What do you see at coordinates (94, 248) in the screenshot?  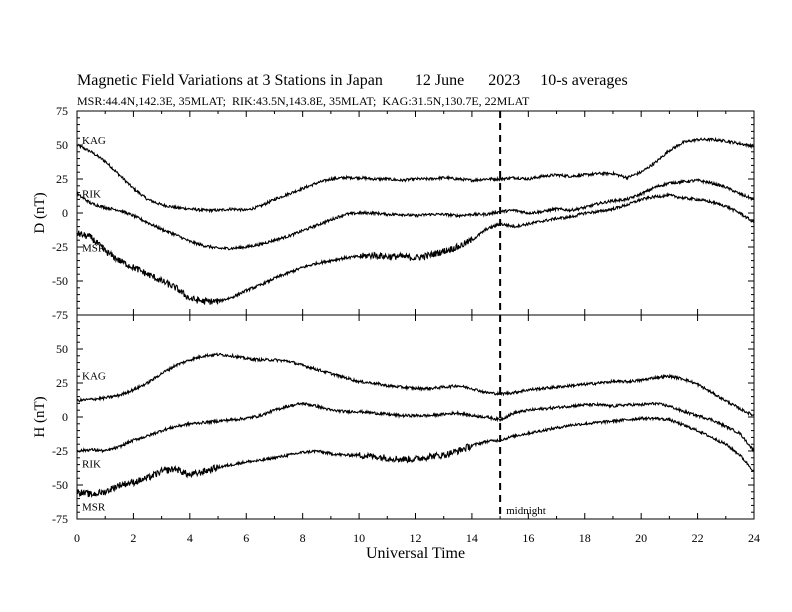 I see `series-label-D-msr: MSR` at bounding box center [94, 248].